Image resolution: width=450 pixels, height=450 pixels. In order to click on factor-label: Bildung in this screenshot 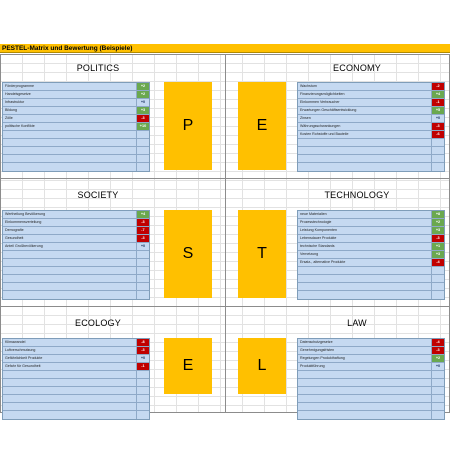, I will do `click(11, 110)`.